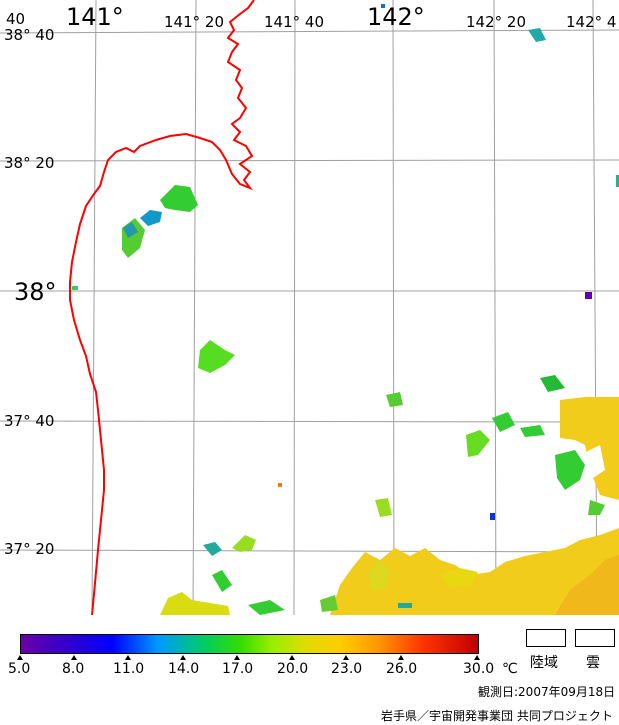 This screenshot has height=725, width=619. I want to click on observation-date: 観測日:2007年09月18日, so click(547, 692).